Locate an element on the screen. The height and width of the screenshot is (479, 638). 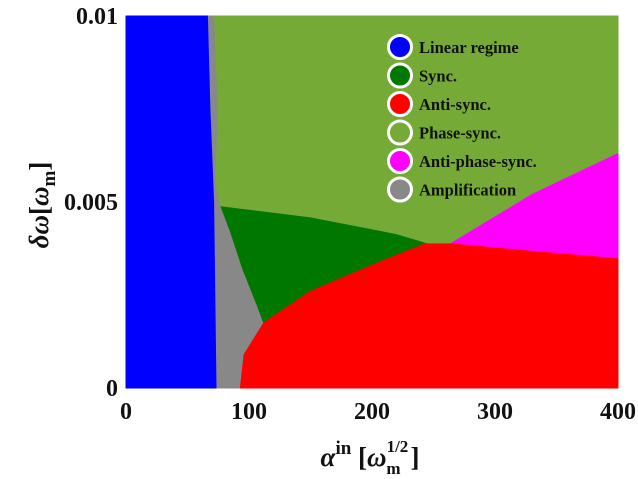
y-tick-label: 0 is located at coordinates (112, 389).